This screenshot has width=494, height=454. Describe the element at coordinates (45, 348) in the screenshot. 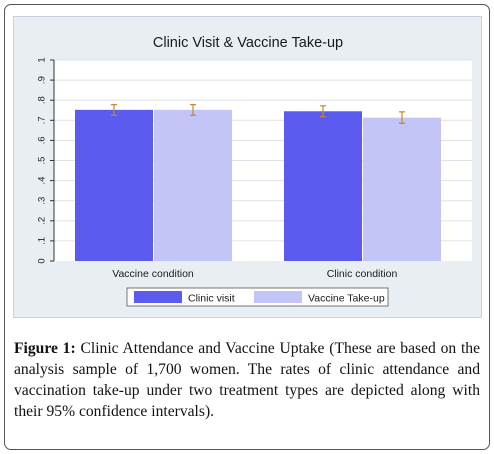

I see `caption-label: Figure 1:` at that location.